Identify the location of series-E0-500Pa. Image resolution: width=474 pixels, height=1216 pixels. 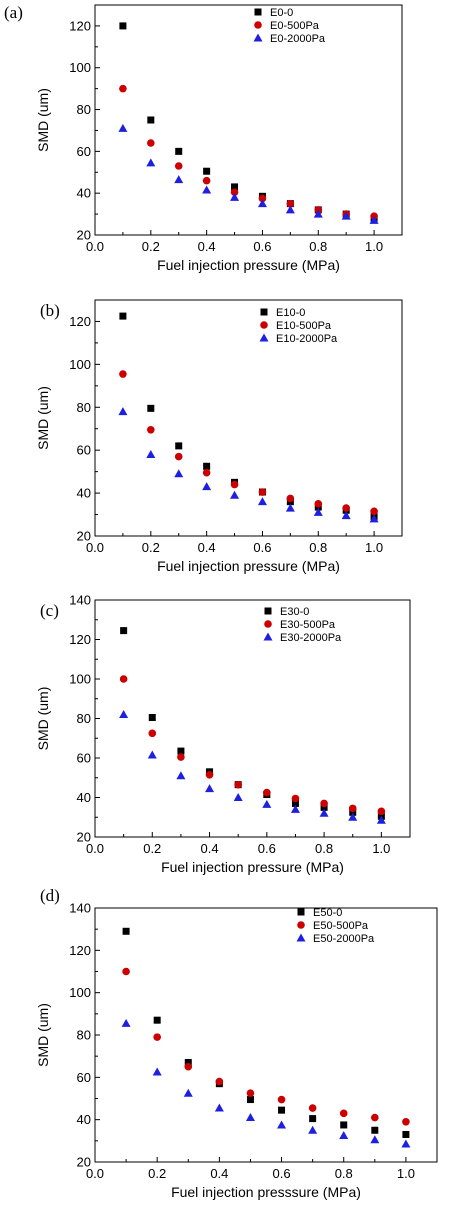
(248, 152).